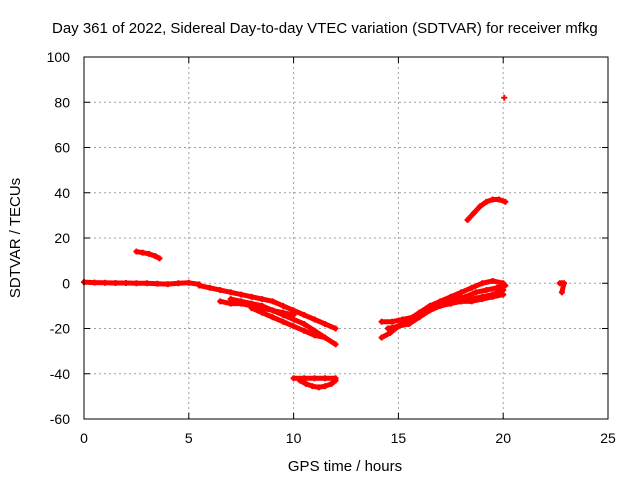 This screenshot has width=640, height=480. What do you see at coordinates (60, 374) in the screenshot?
I see `y-tick-label: -40` at bounding box center [60, 374].